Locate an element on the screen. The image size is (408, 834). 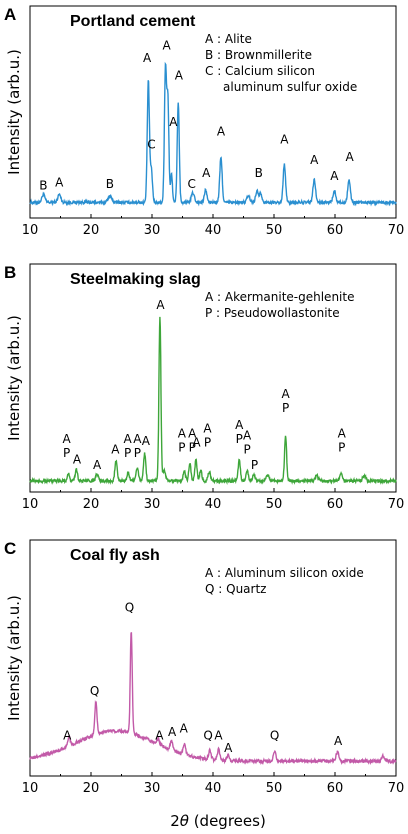
panel-title: Coal fly ash is located at coordinates (115, 555).